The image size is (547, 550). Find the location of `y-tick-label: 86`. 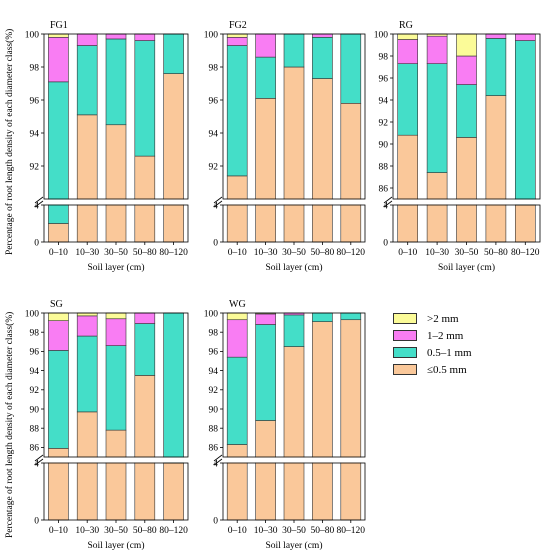

y-tick-label: 86 is located at coordinates (35, 449).